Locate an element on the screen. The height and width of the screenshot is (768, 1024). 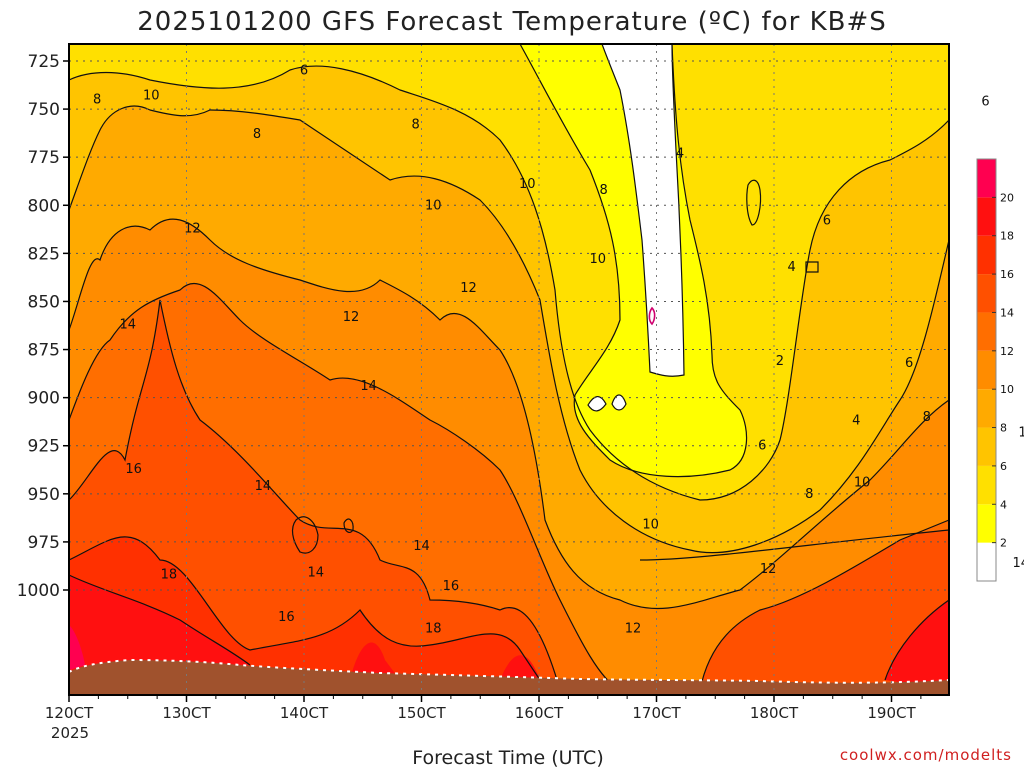
contour-label: 2 is located at coordinates (780, 361).